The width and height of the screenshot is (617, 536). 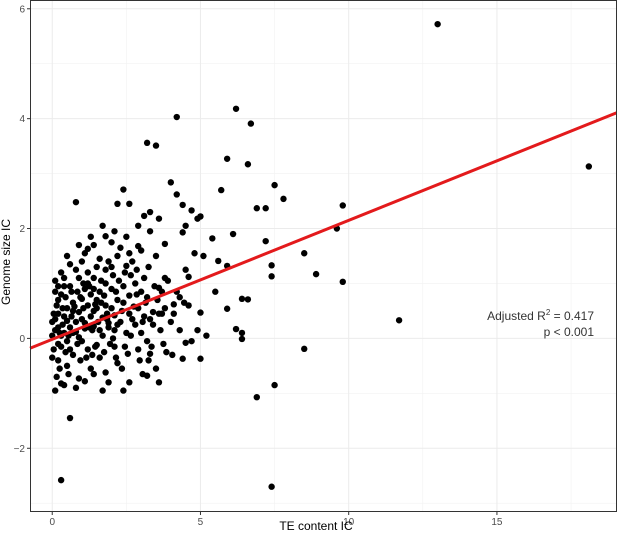 I want to click on x-axis-title: TE content IC, so click(x=316, y=526).